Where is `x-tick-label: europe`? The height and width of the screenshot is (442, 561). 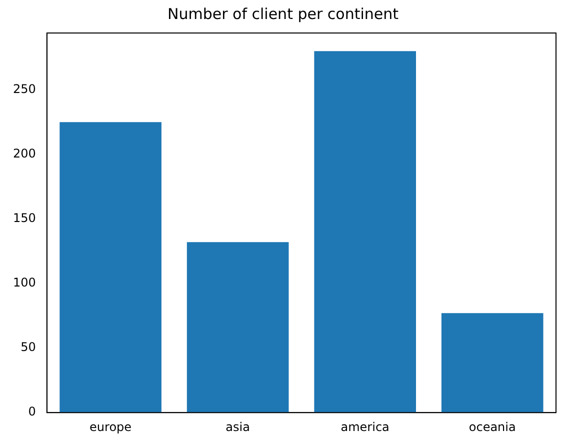 x-tick-label: europe is located at coordinates (111, 427).